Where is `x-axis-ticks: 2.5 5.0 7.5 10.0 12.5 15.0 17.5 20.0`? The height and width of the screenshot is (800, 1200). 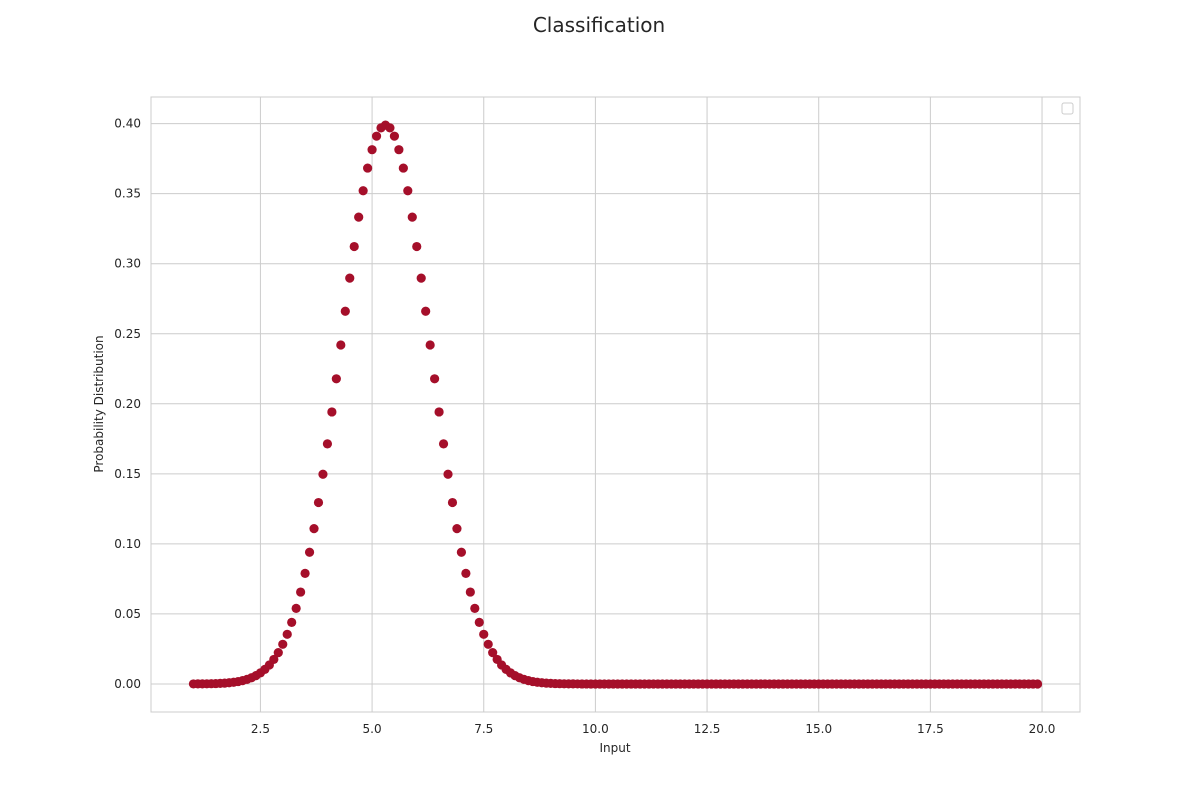
x-axis-ticks: 2.5 5.0 7.5 10.0 12.5 15.0 17.5 20.0 is located at coordinates (653, 729).